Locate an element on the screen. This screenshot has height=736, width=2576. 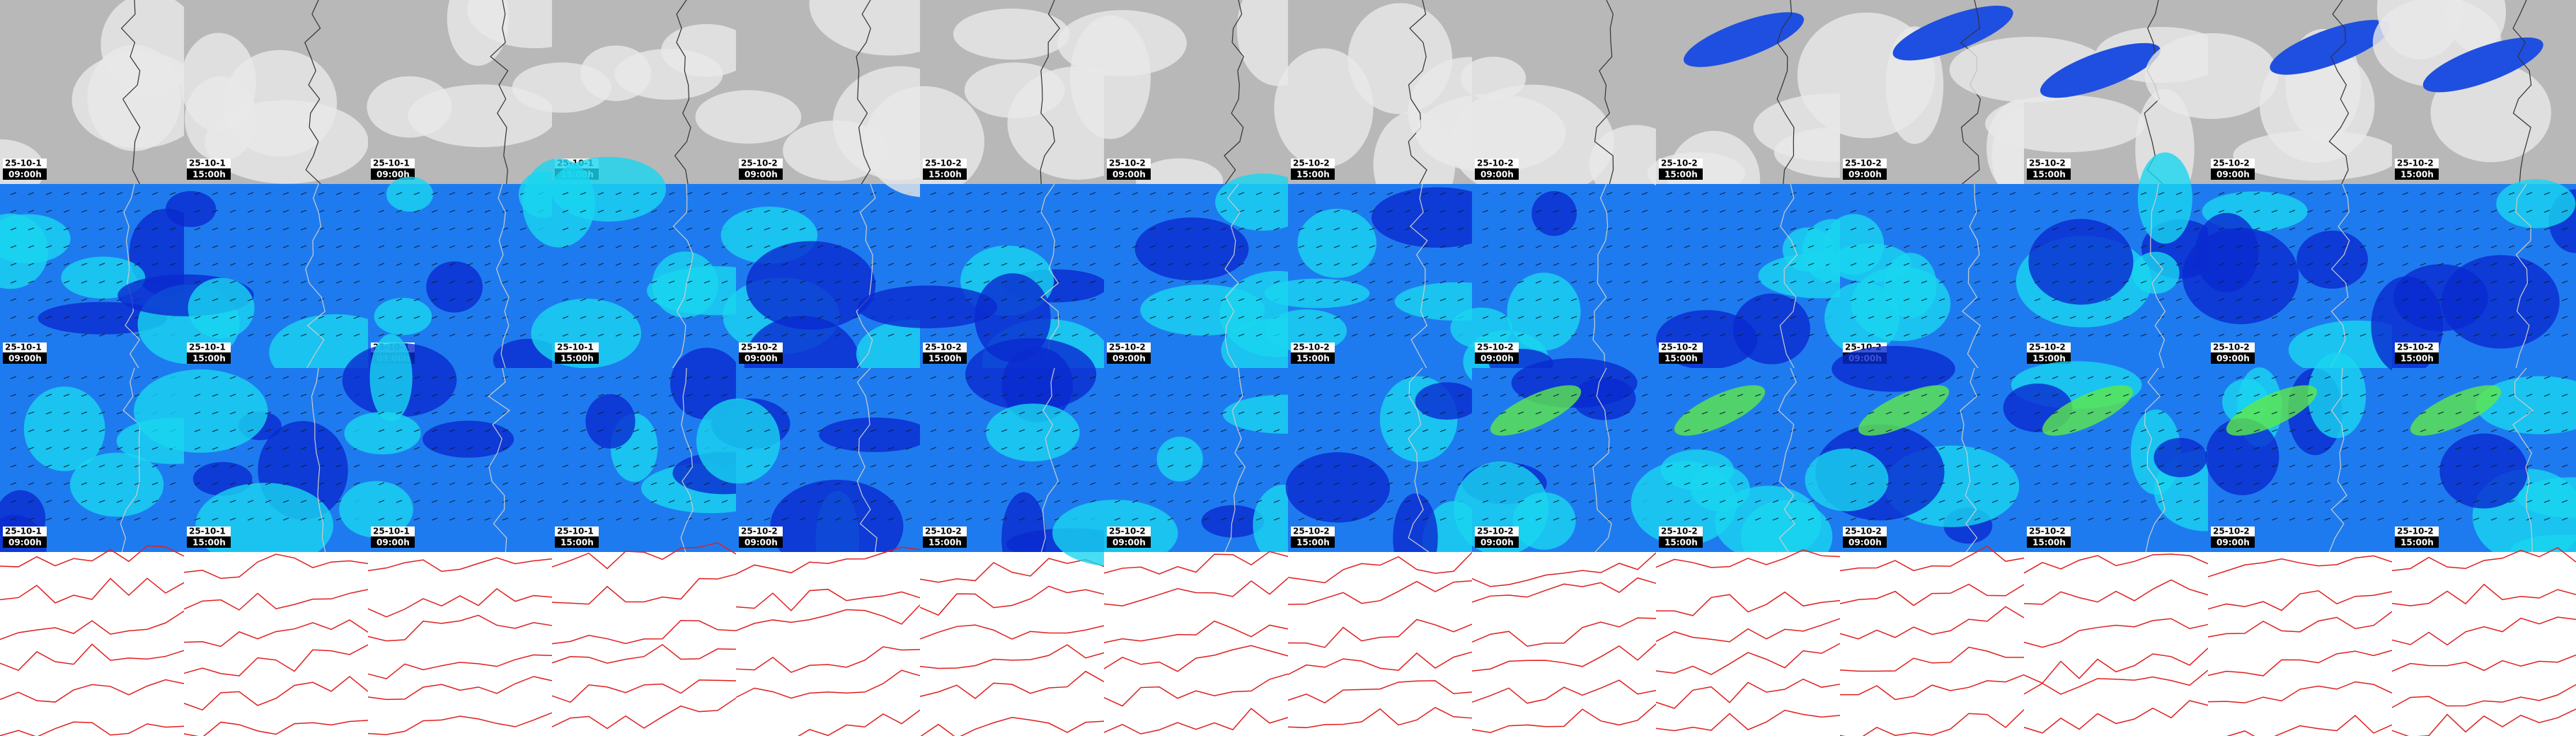
date-label: 25-10-2 is located at coordinates (1312, 164).